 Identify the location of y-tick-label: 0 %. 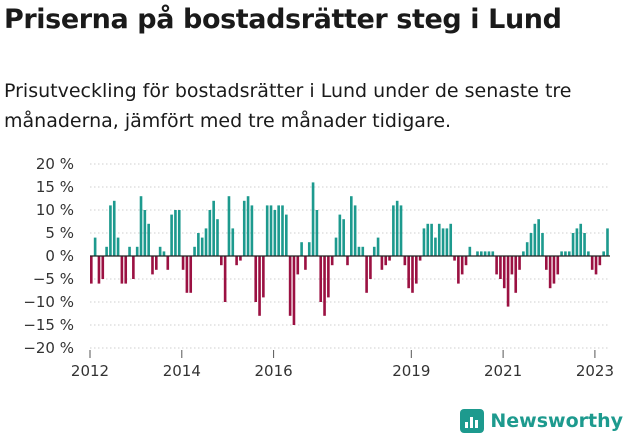
(59, 256).